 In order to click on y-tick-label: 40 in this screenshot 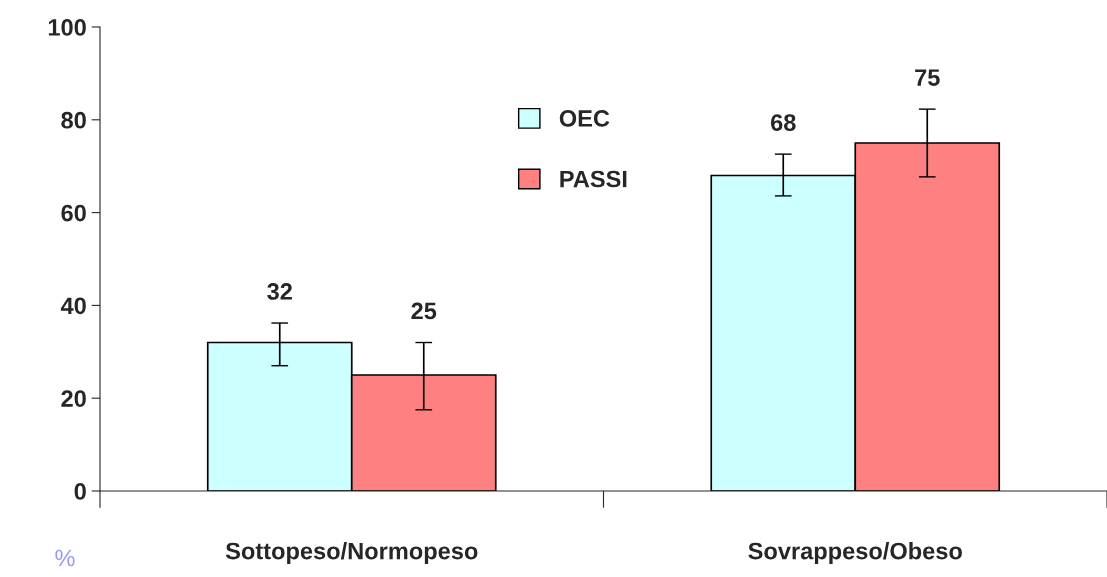, I will do `click(73, 306)`.